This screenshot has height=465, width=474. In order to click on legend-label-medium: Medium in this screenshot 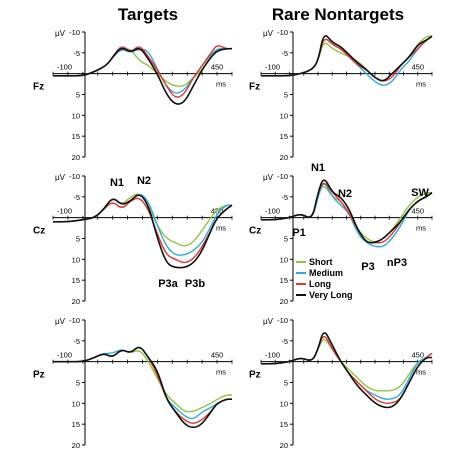, I will do `click(326, 273)`.